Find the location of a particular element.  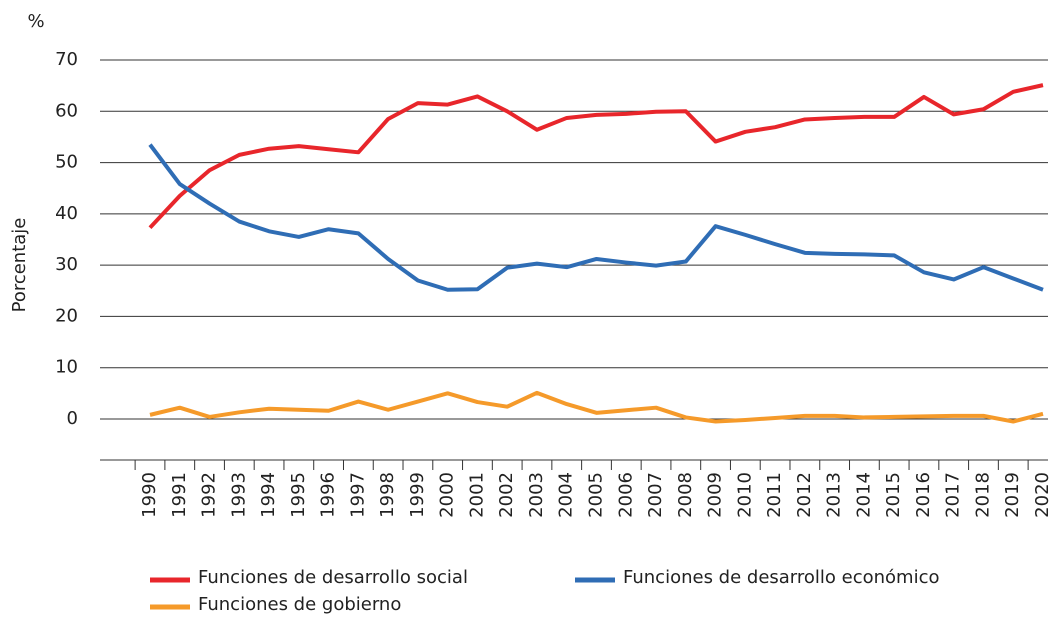

x-tick-label: 2014 is located at coordinates (863, 495).